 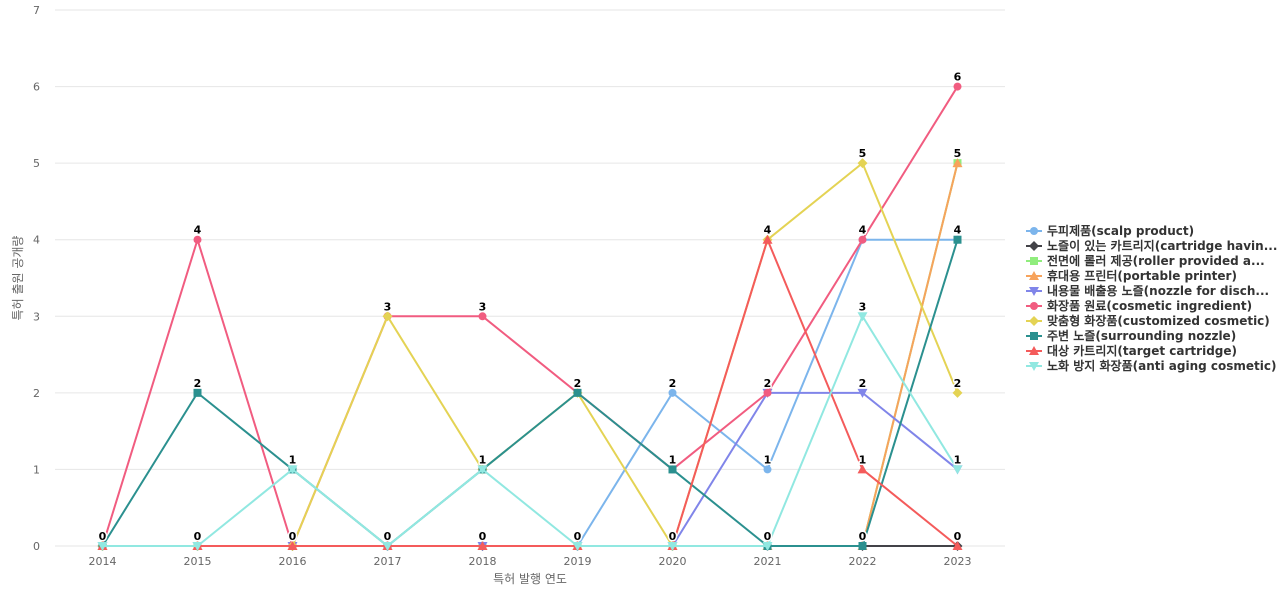 What do you see at coordinates (36, 87) in the screenshot?
I see `y-tick-label: 6` at bounding box center [36, 87].